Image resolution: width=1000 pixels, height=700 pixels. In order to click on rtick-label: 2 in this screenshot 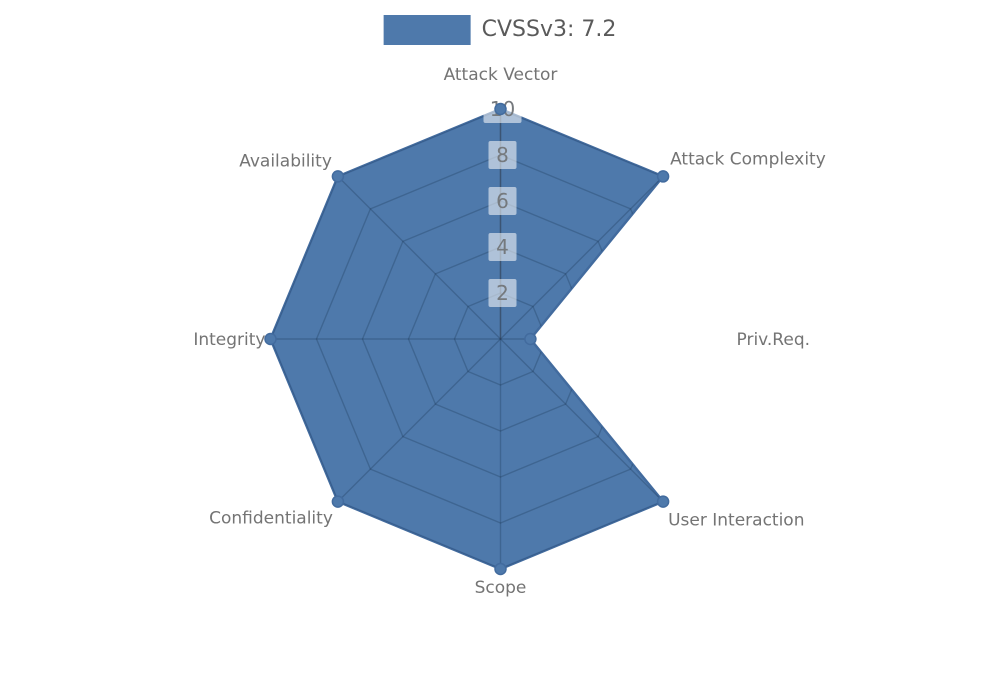, I will do `click(502, 293)`.